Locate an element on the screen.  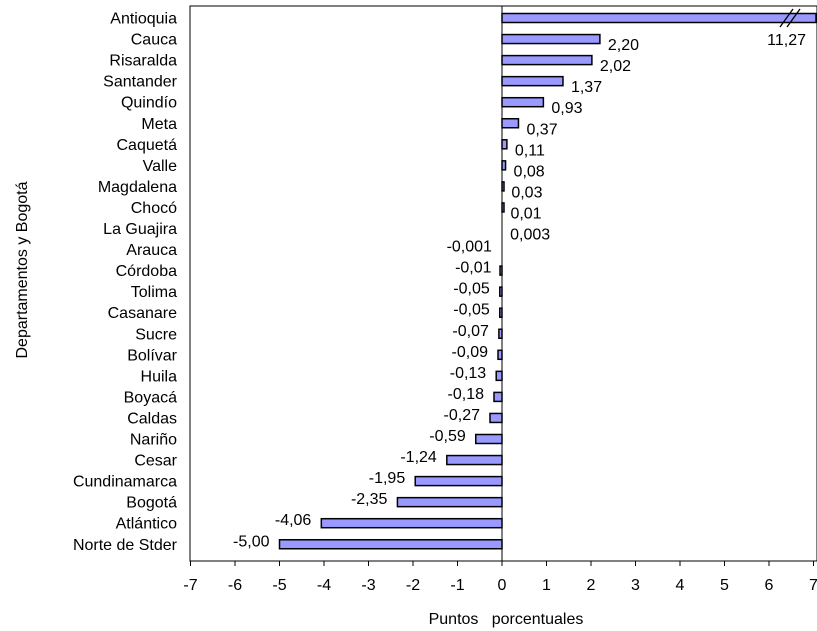
category-label: Bogotá is located at coordinates (151, 503).